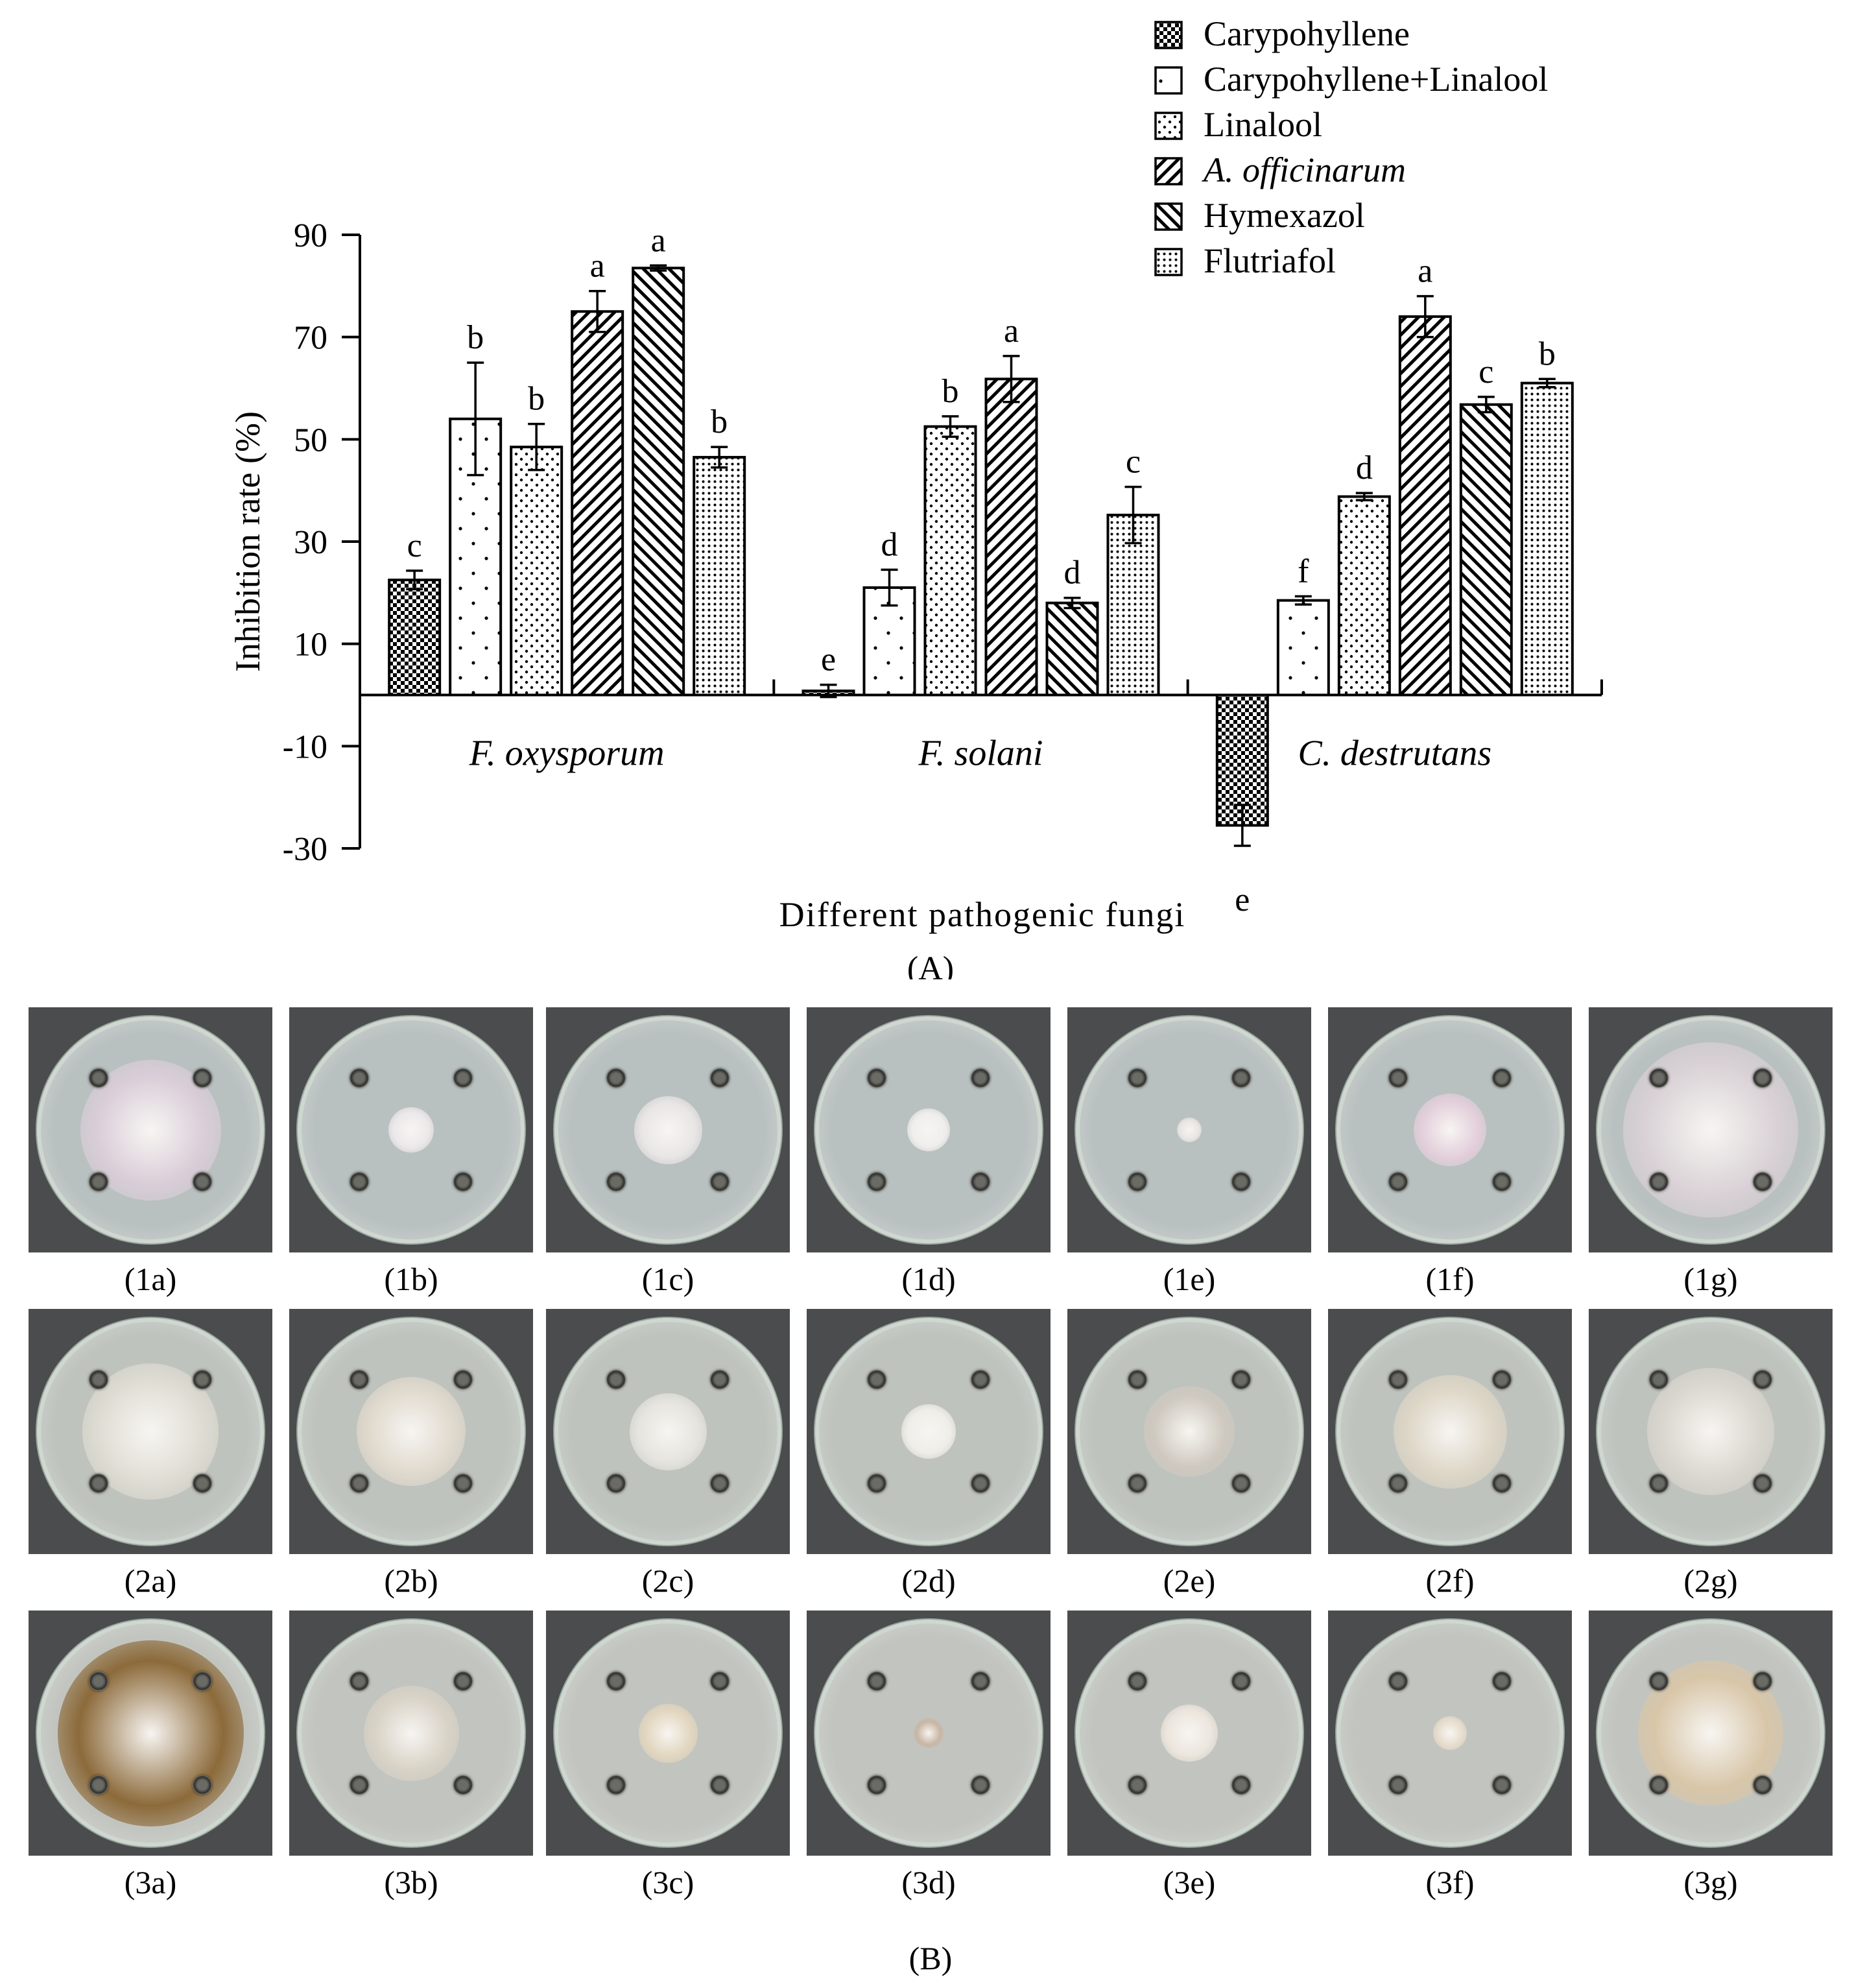 This screenshot has height=1988, width=1852. I want to click on plate-label: (1f), so click(1450, 1279).